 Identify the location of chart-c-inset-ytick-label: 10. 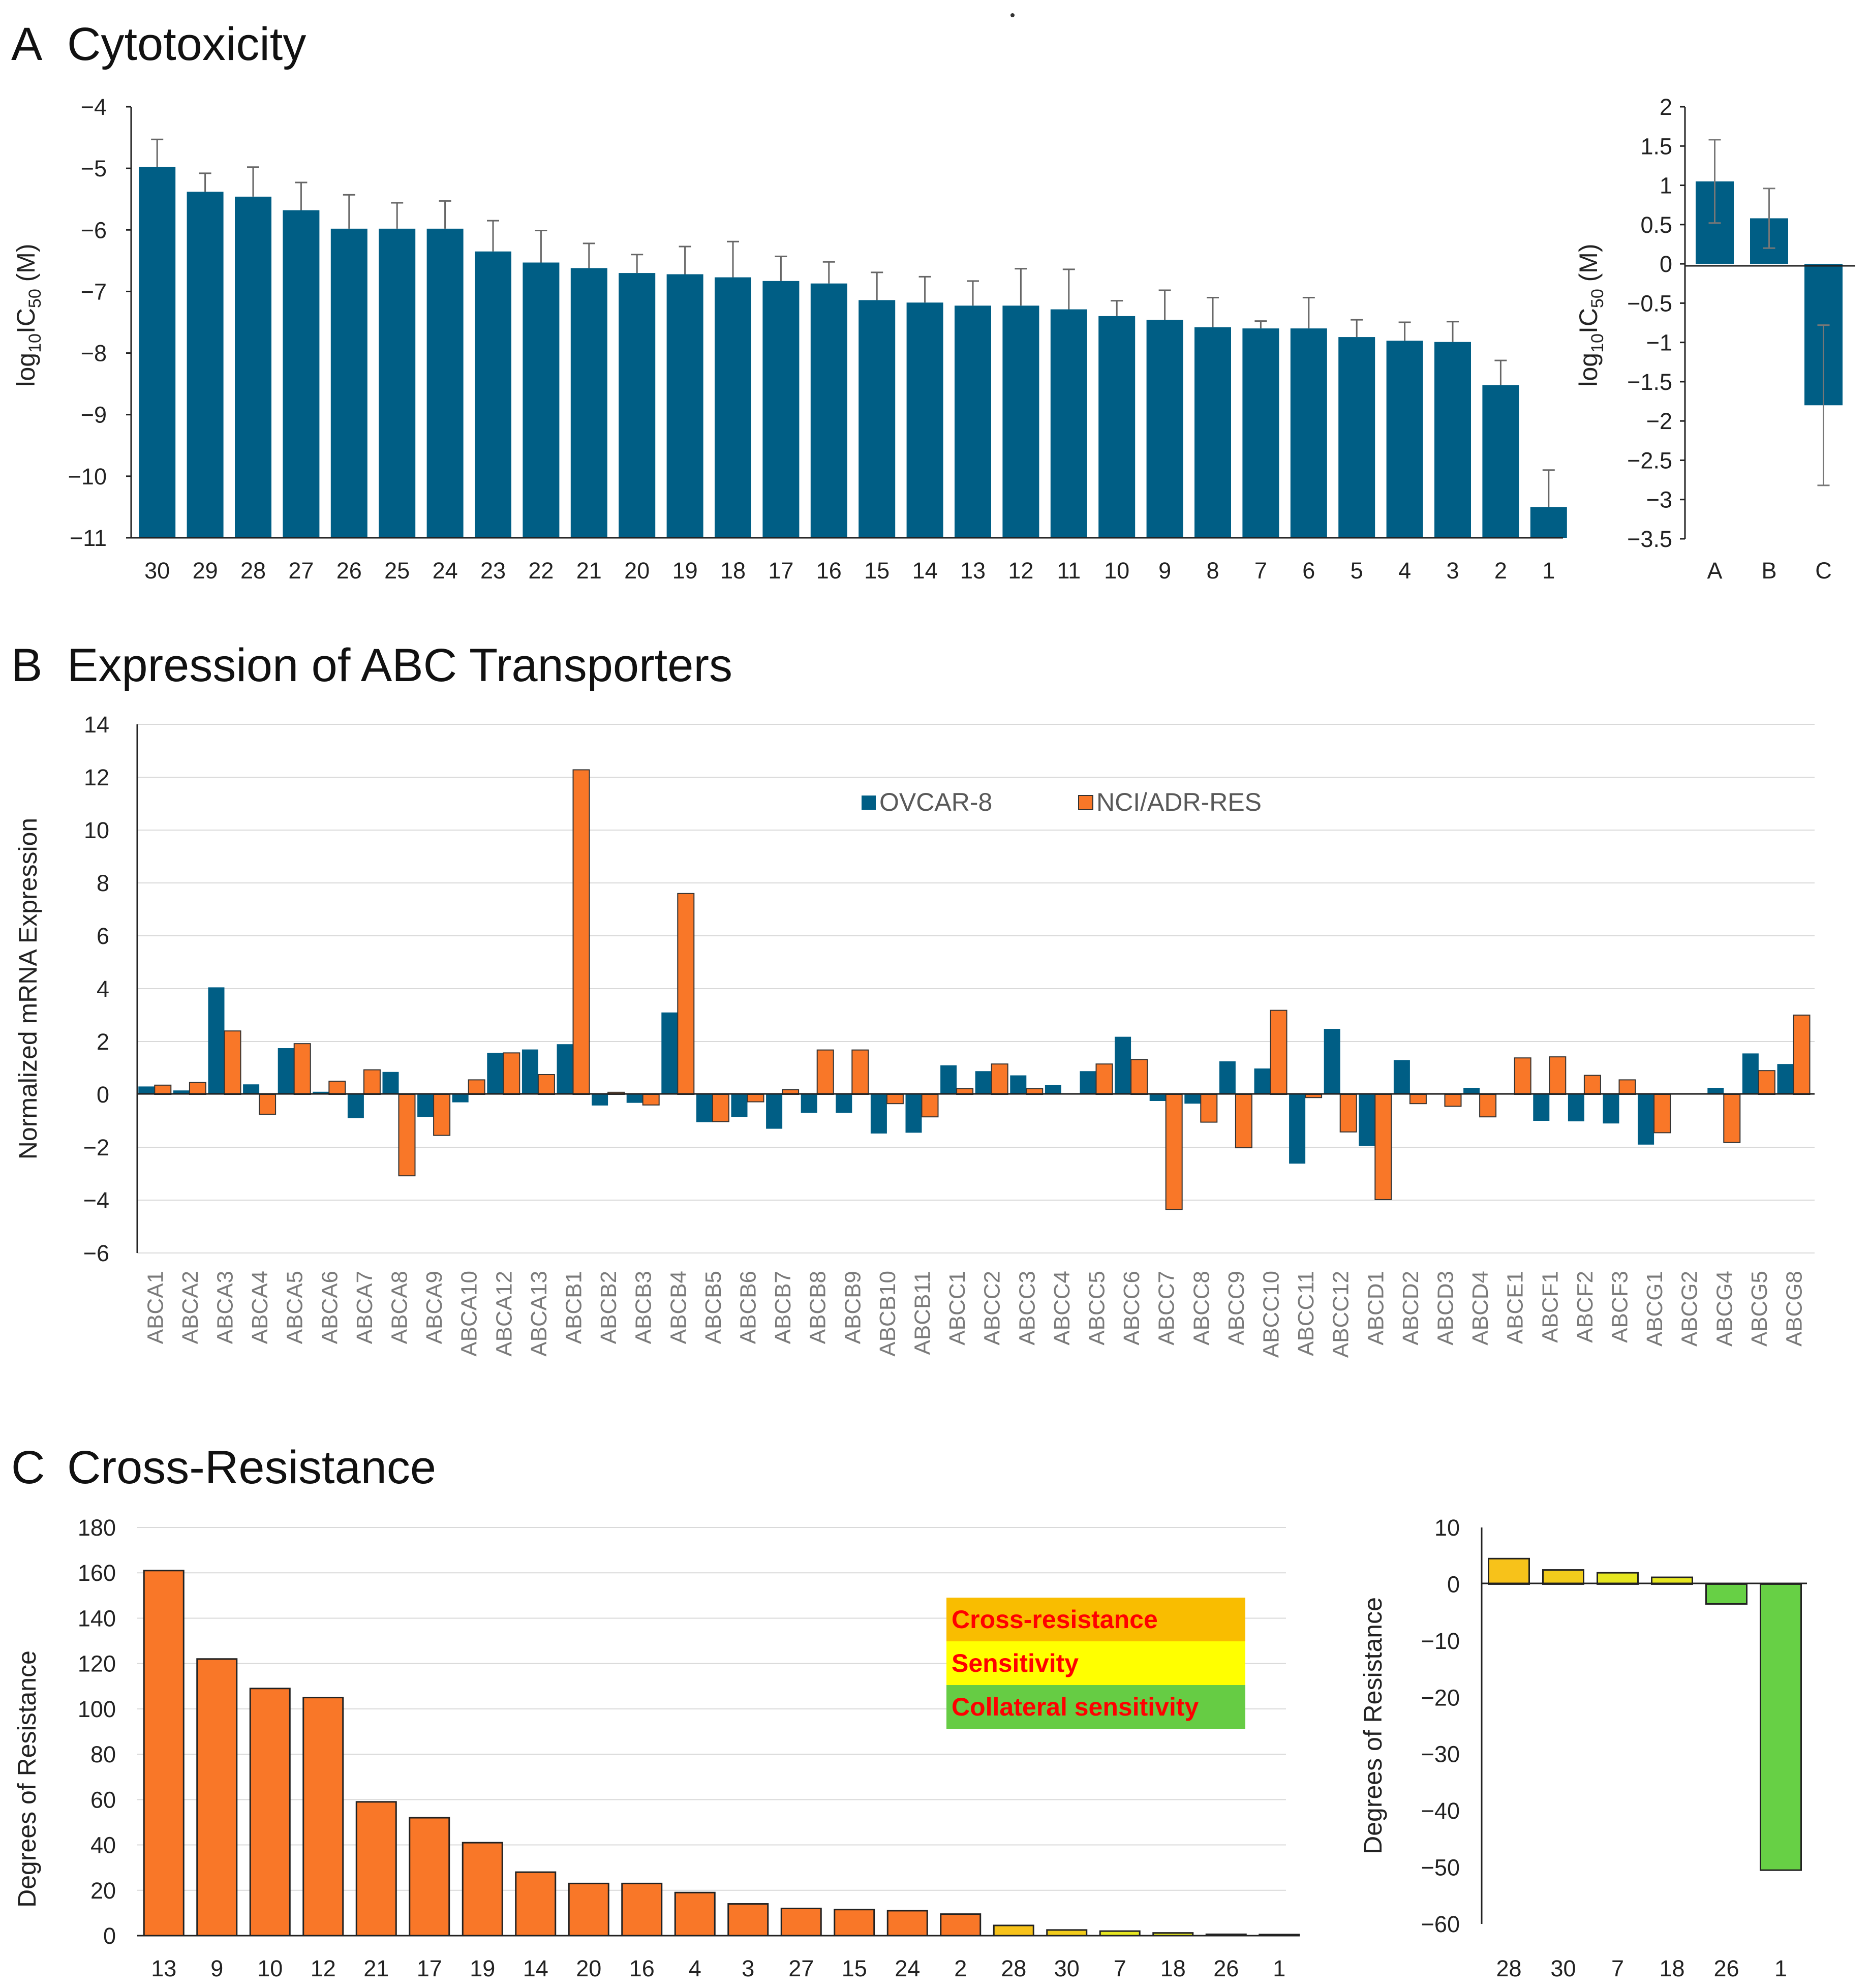
(1447, 1528).